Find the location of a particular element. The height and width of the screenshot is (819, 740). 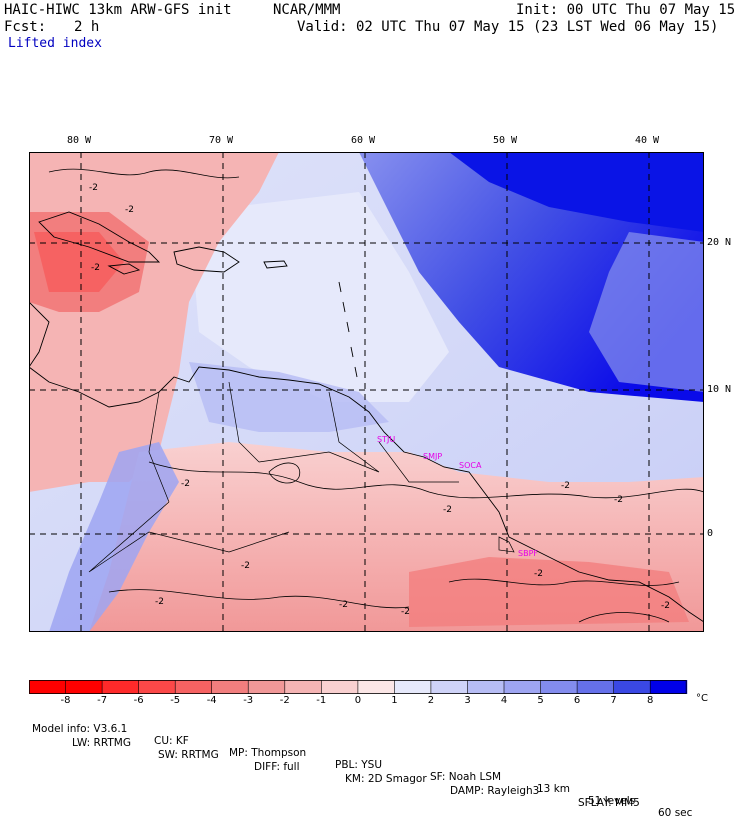

colorbar-tick-label: 1 is located at coordinates (394, 700).